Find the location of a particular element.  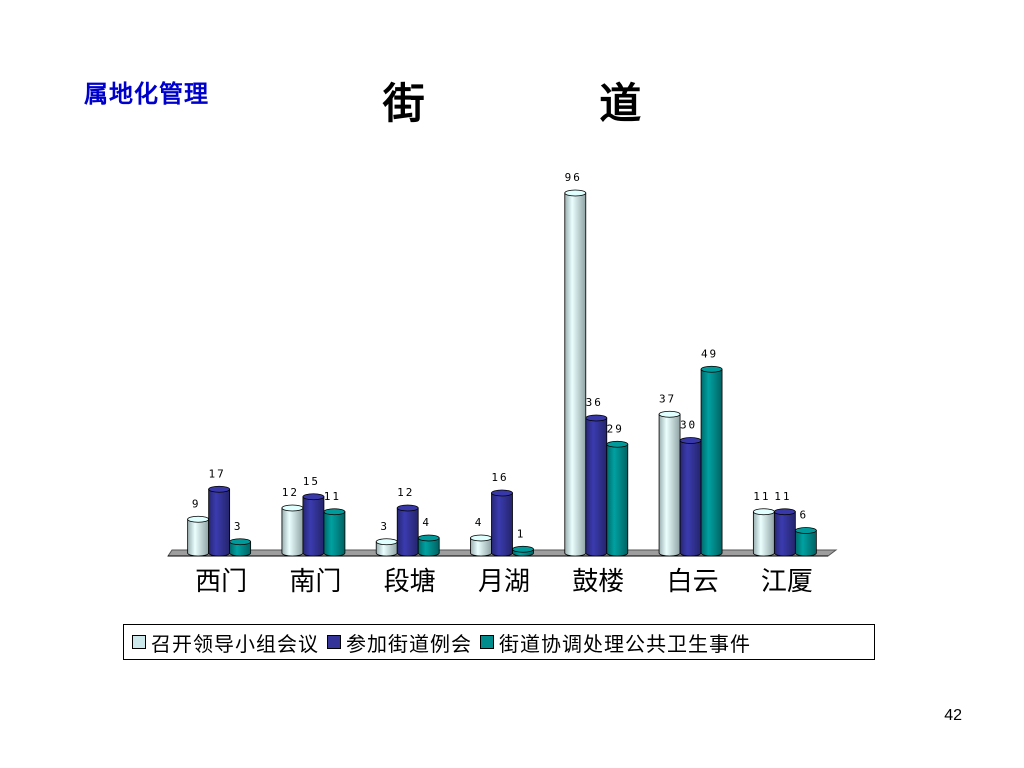

data-label-1-6: 37 is located at coordinates (667, 398).